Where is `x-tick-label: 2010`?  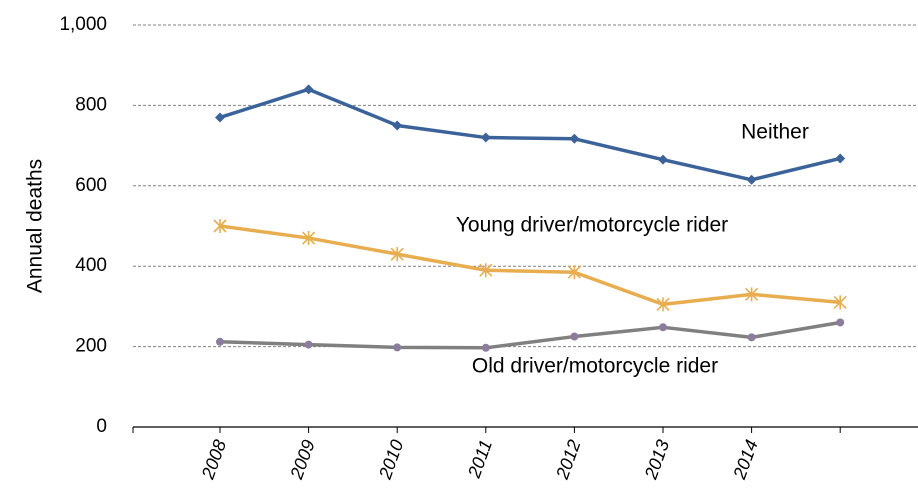
x-tick-label: 2010 is located at coordinates (391, 459).